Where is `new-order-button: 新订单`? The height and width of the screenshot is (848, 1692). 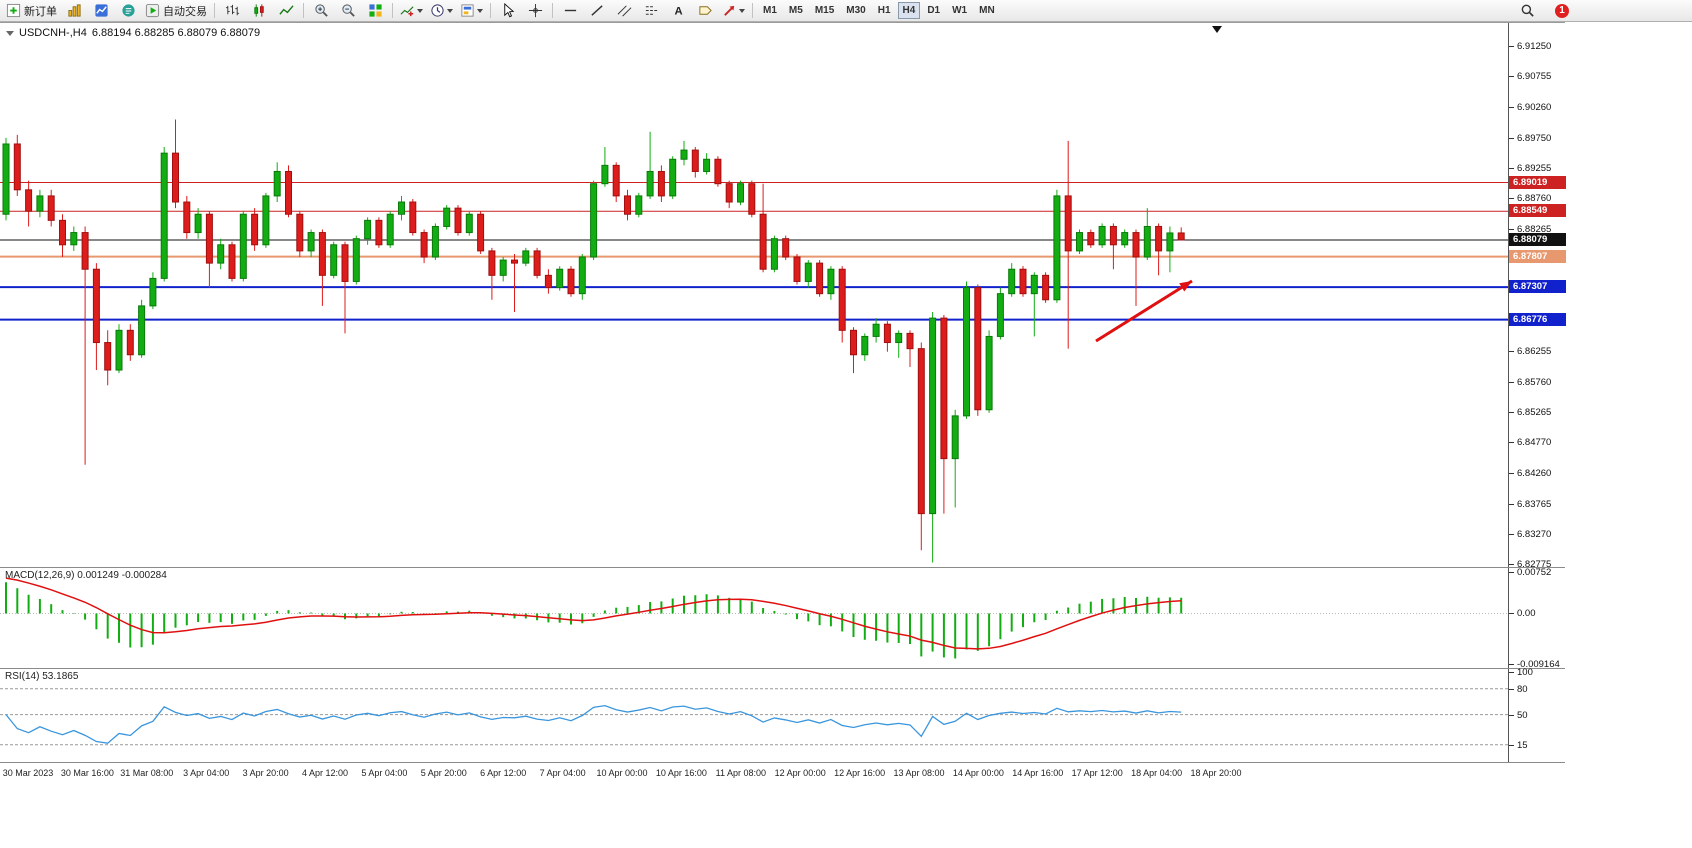
new-order-button: 新订单 is located at coordinates (31, 11).